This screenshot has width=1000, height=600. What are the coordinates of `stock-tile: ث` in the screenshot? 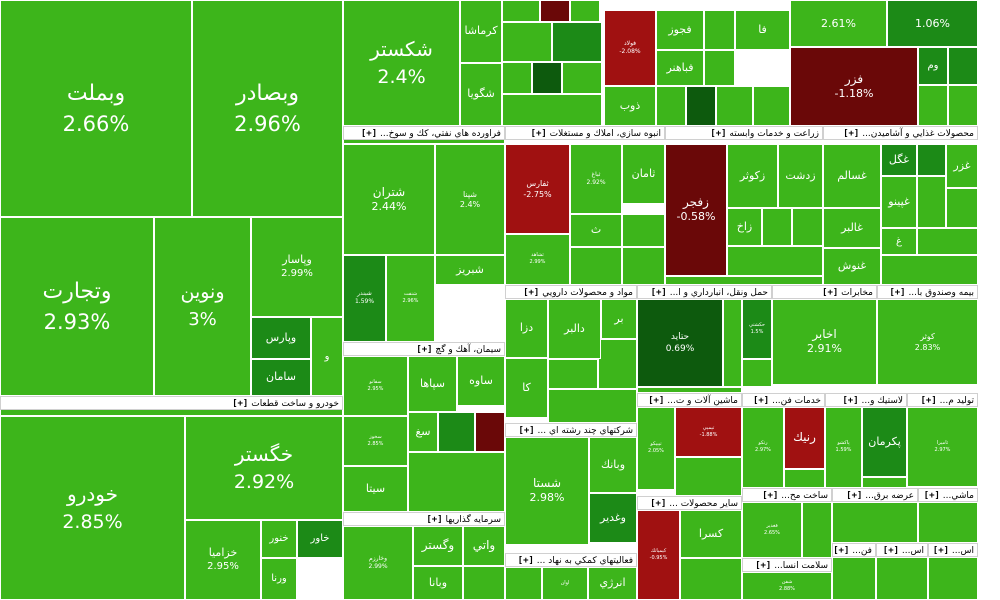 It's located at (596, 230).